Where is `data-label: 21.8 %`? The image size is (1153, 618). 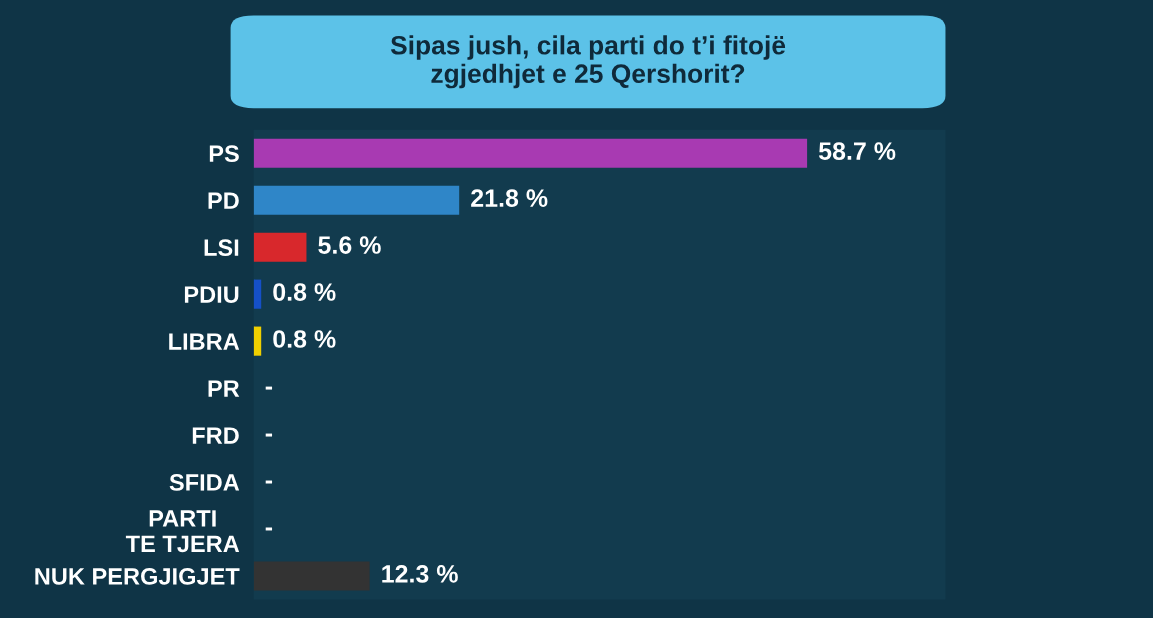
data-label: 21.8 % is located at coordinates (509, 198).